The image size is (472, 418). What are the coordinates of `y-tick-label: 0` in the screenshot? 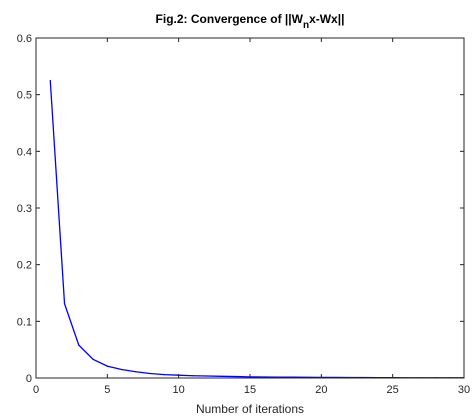 It's located at (29, 379).